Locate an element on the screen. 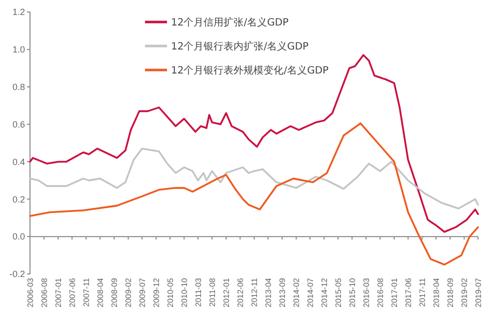 This screenshot has width=500, height=327. x-tick-label: 2008-09 is located at coordinates (114, 292).